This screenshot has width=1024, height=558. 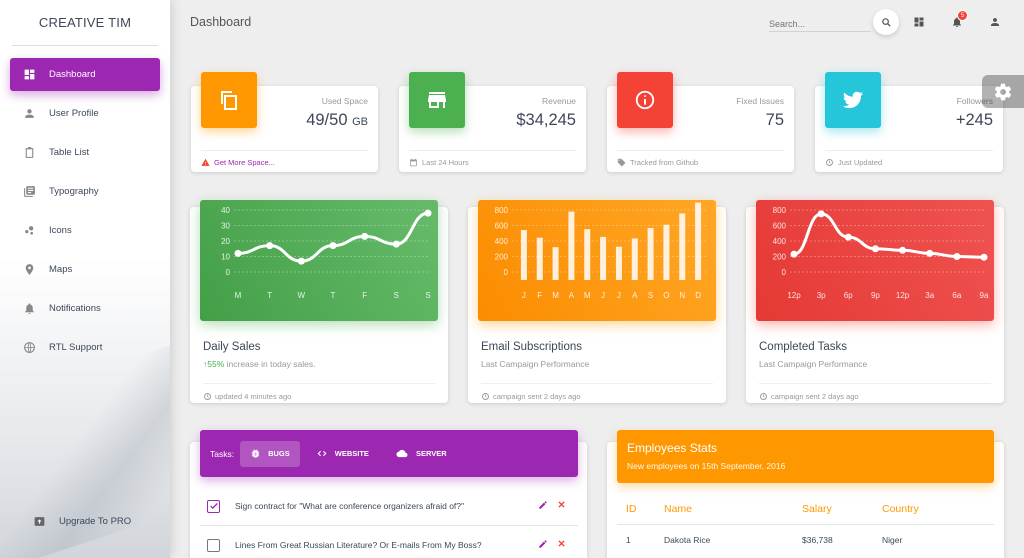 What do you see at coordinates (817, 509) in the screenshot?
I see `column-header-salary: Salary` at bounding box center [817, 509].